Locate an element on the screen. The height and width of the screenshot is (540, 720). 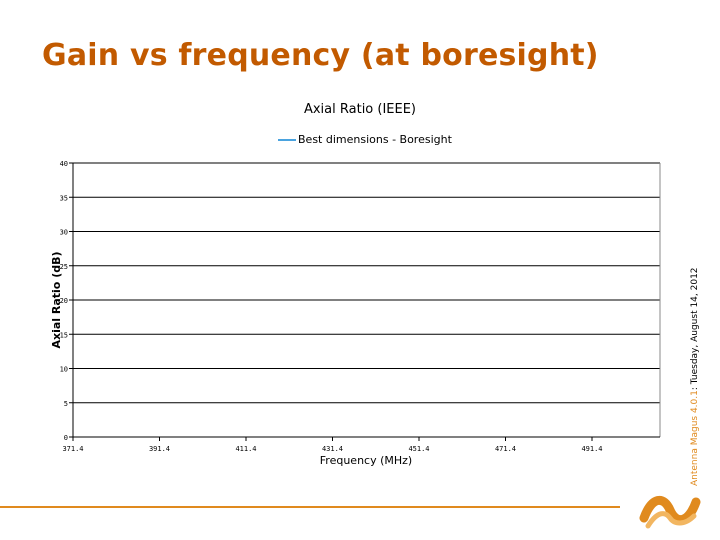
y-tick-label: 10 is located at coordinates (64, 370).